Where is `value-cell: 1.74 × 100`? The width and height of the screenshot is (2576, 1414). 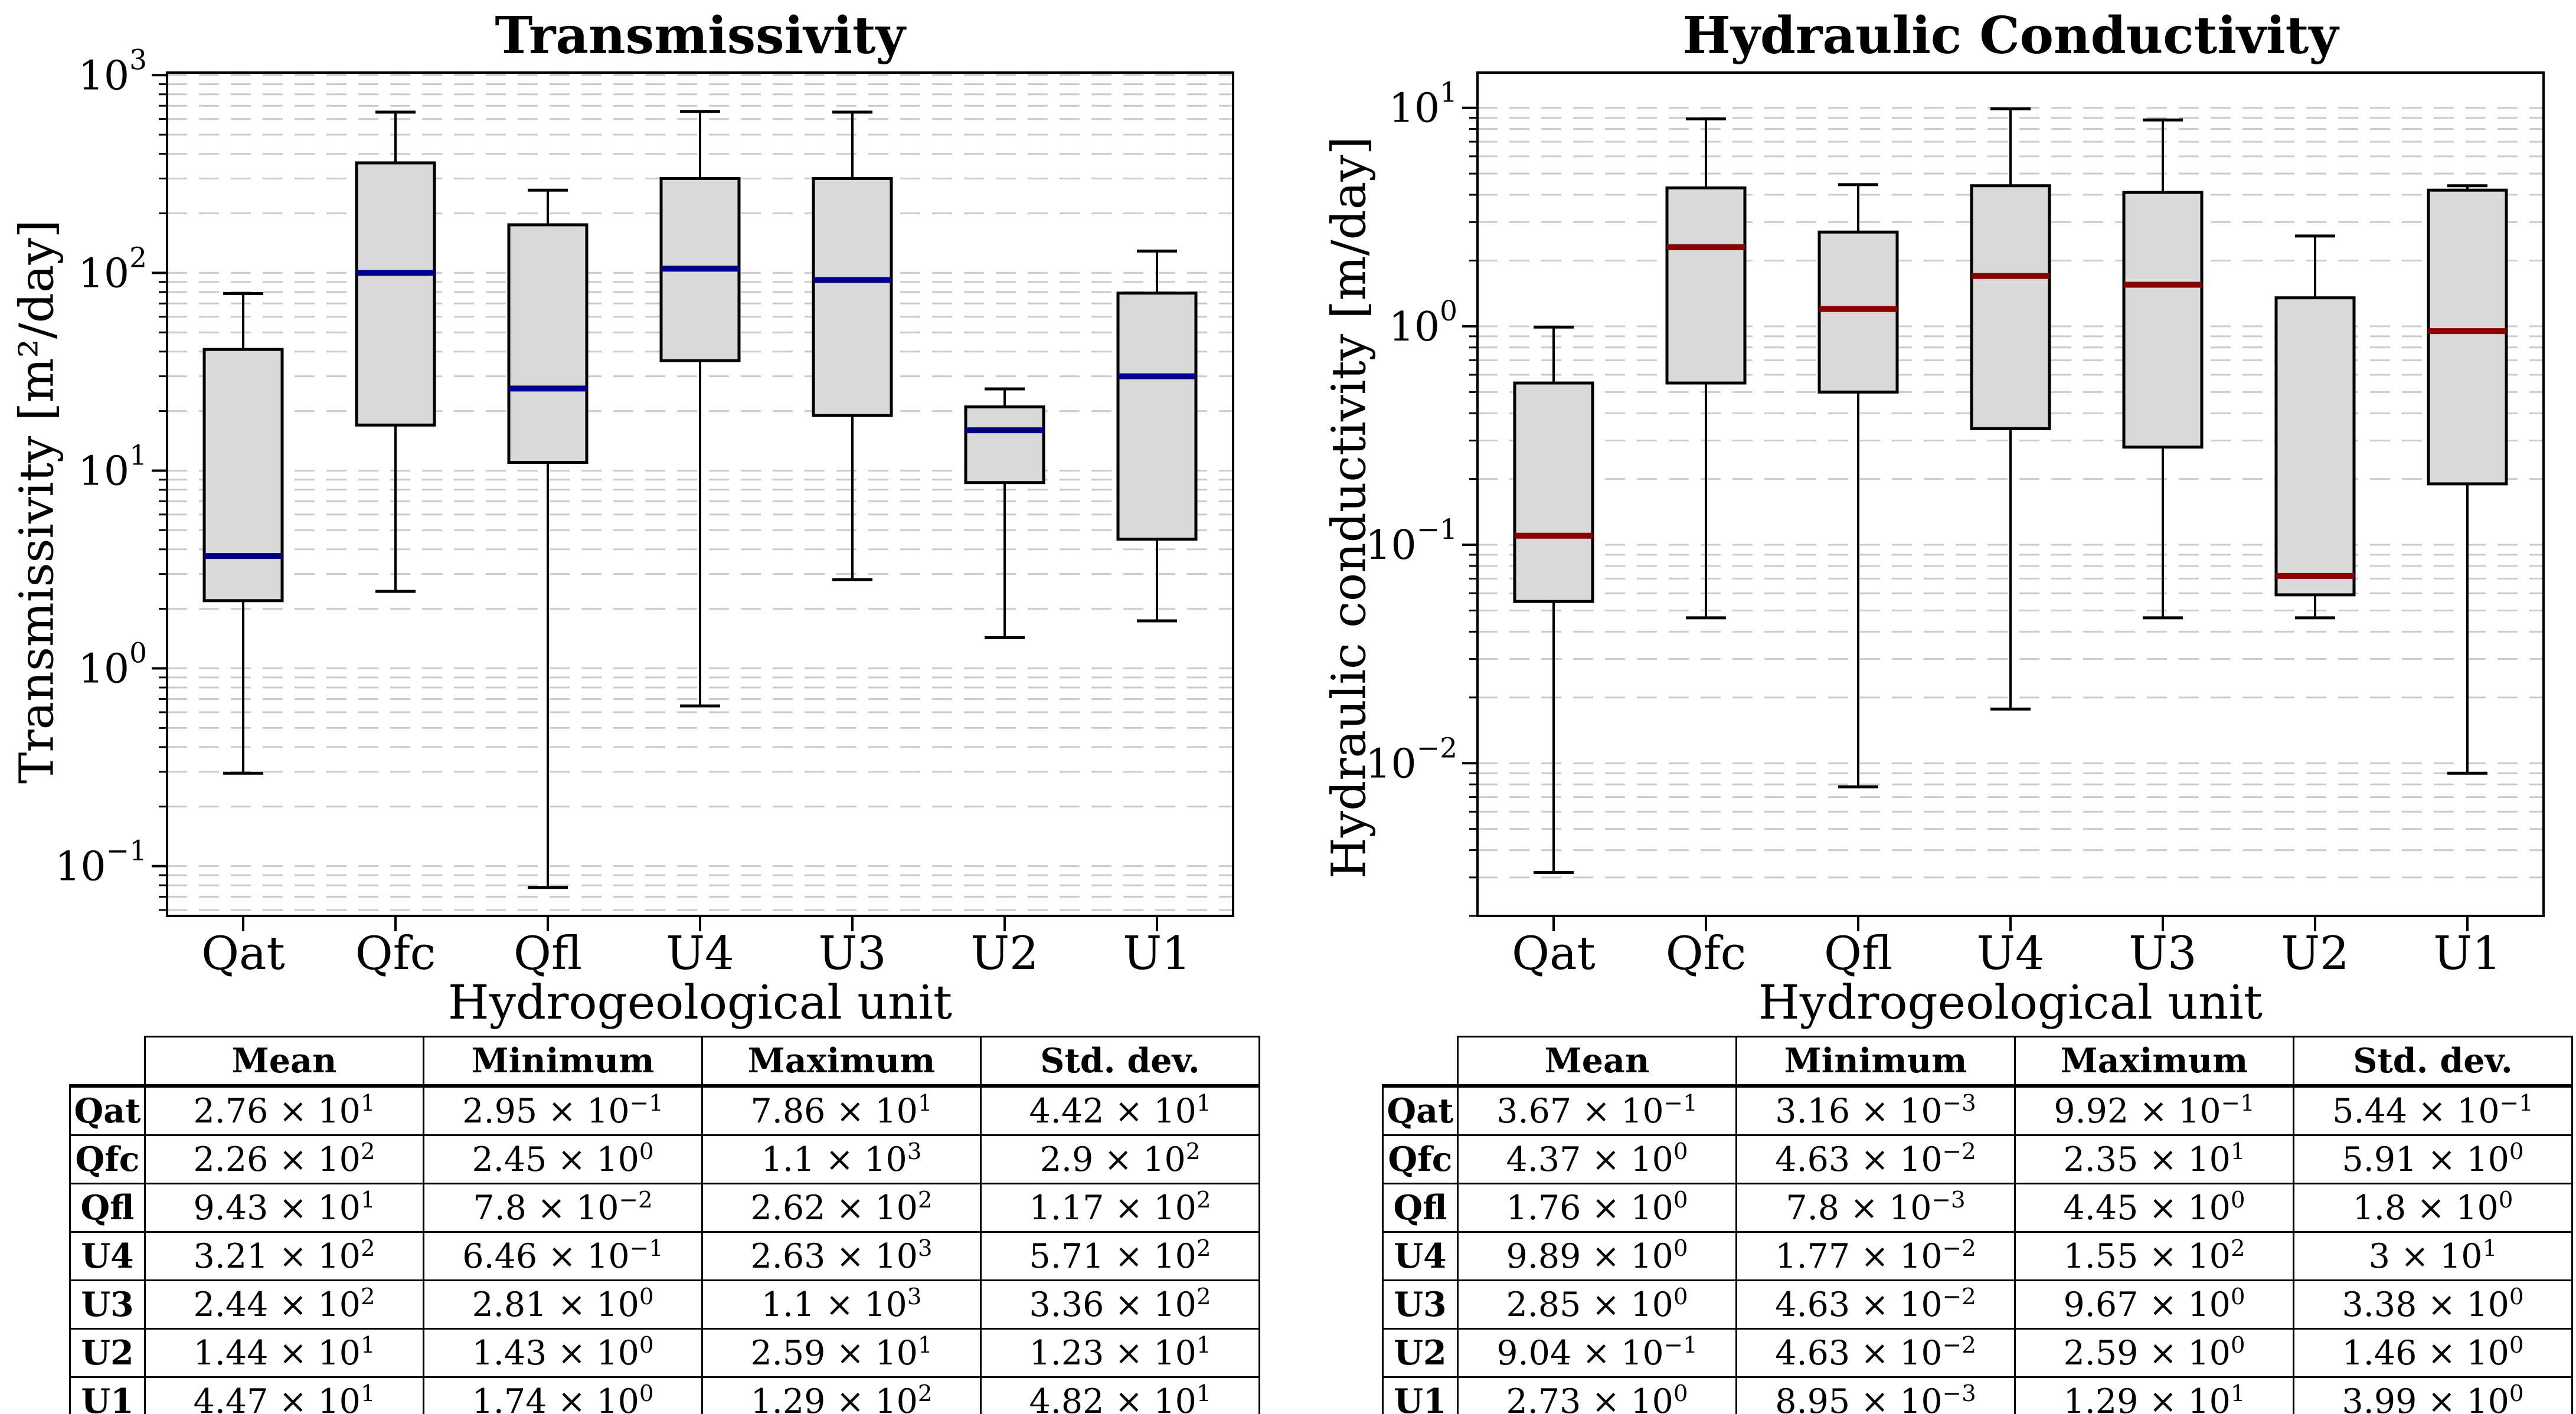 value-cell: 1.74 × 100 is located at coordinates (563, 1395).